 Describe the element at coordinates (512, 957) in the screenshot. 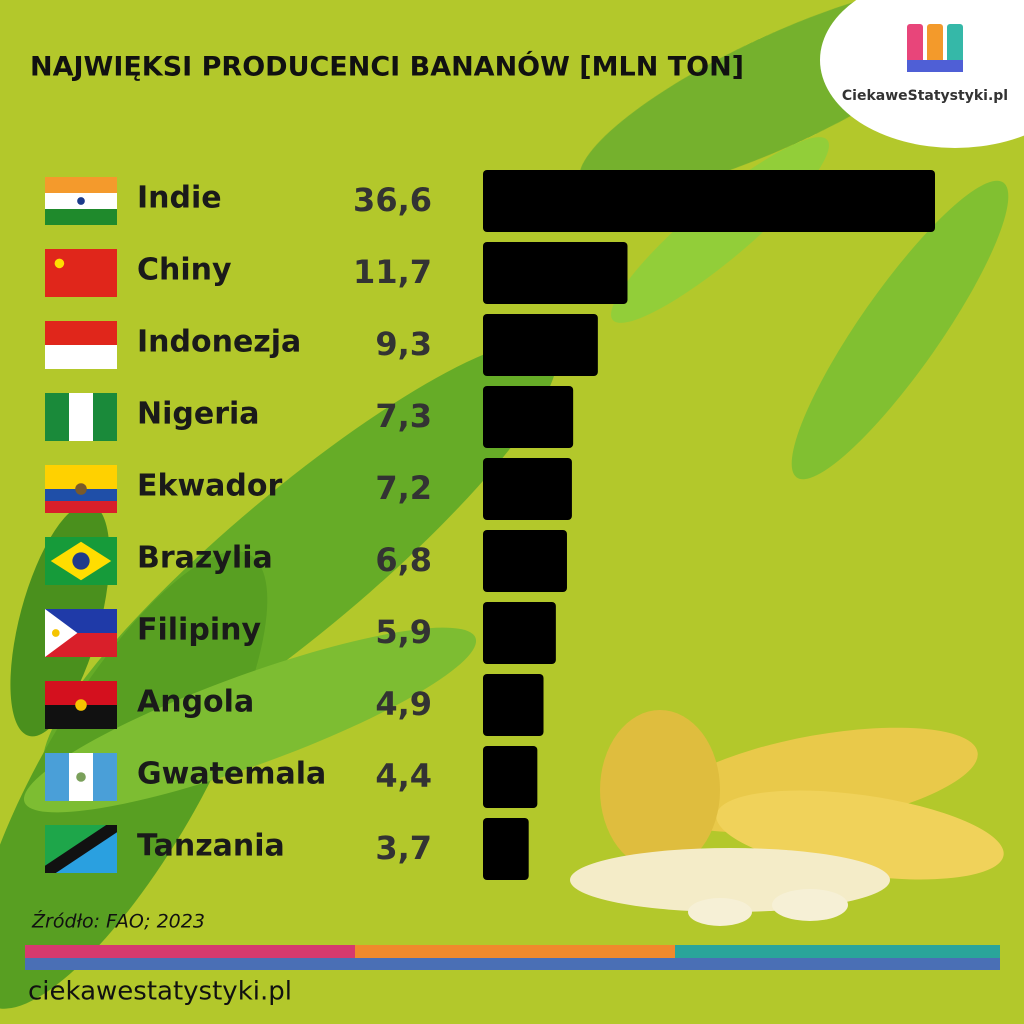

I see `stripe` at that location.